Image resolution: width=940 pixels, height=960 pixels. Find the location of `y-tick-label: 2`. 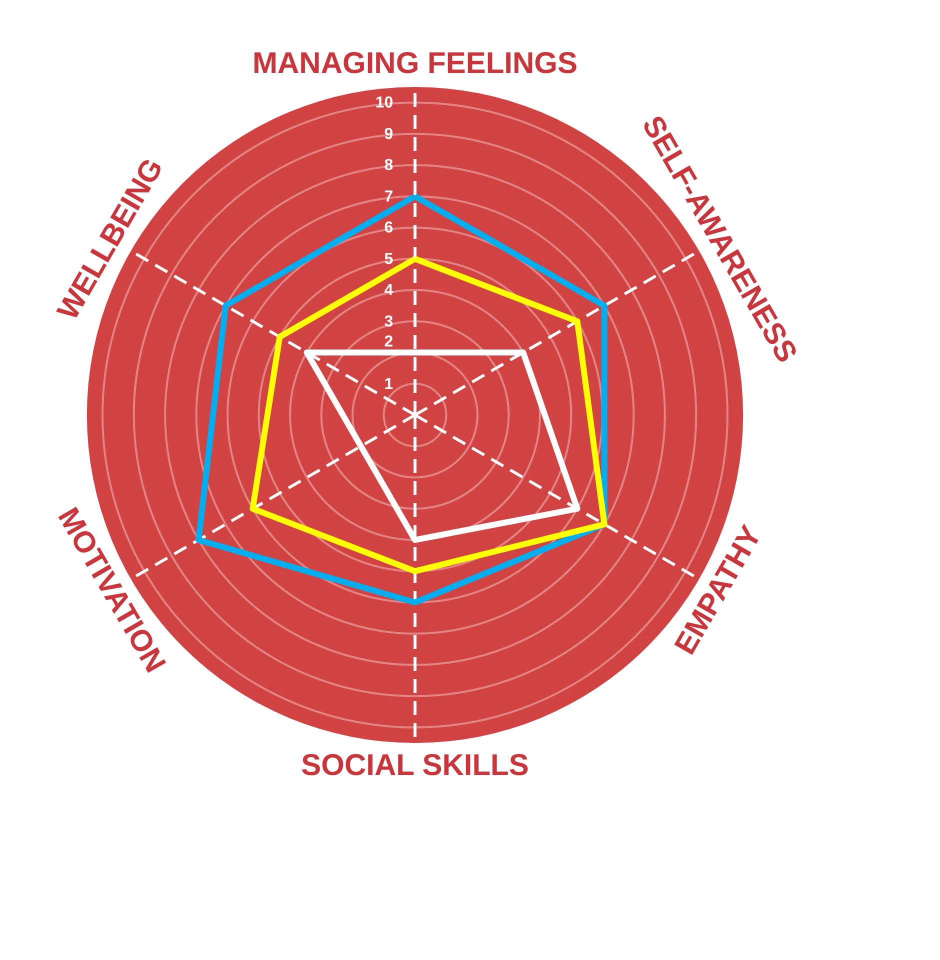

y-tick-label: 2 is located at coordinates (389, 342).